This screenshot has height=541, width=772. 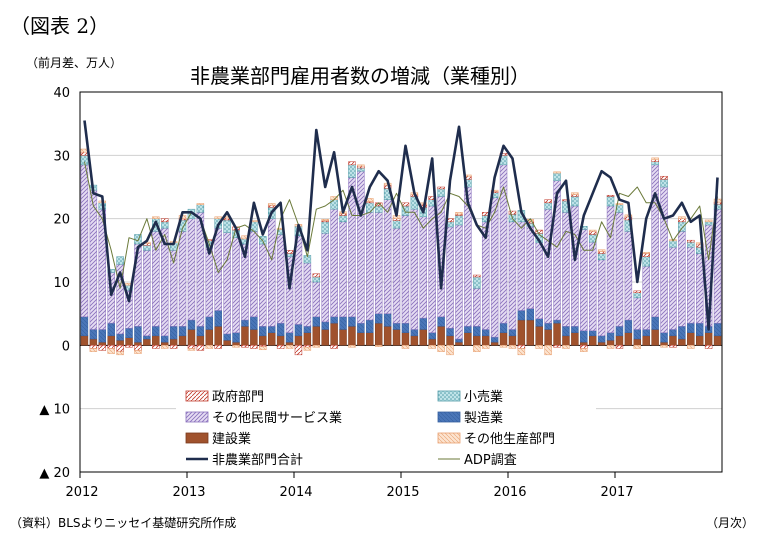 What do you see at coordinates (81, 492) in the screenshot?
I see `x-tick-label: 2012` at bounding box center [81, 492].